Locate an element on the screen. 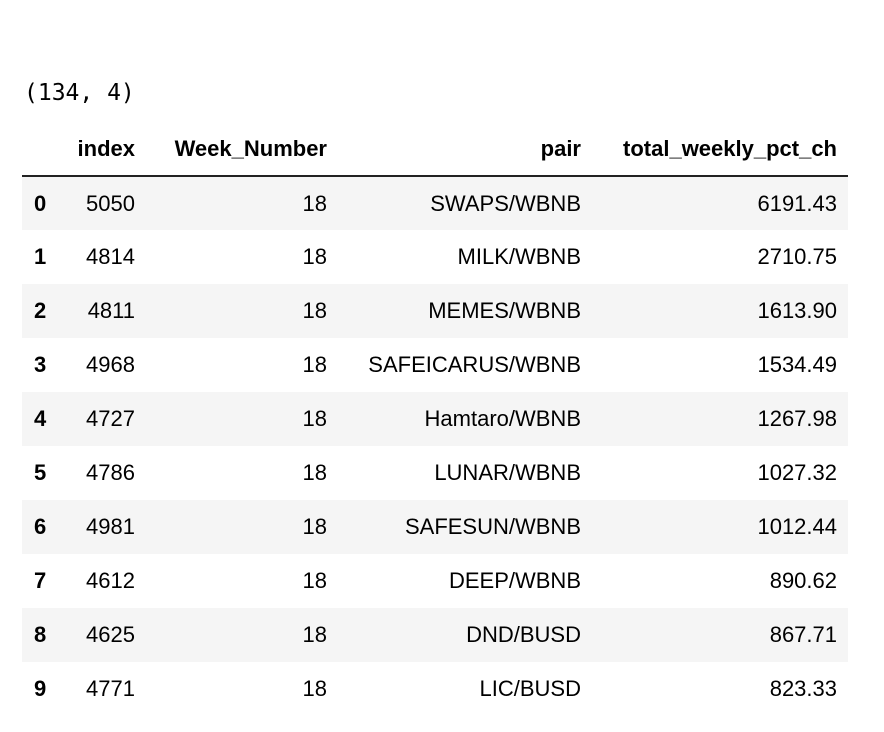 The image size is (884, 732). cell-total-weekly-pct-ch: 1534.49 is located at coordinates (797, 364).